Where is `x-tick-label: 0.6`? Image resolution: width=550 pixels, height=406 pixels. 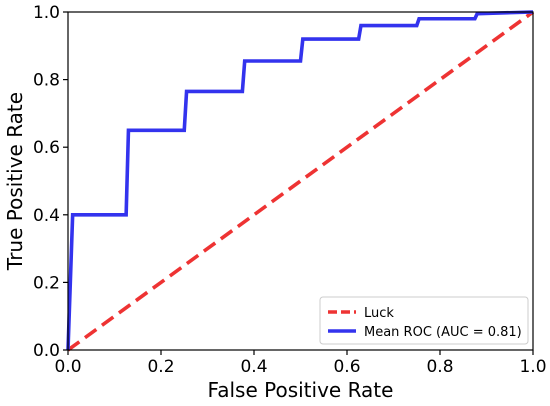 x-tick-label: 0.6 is located at coordinates (346, 367).